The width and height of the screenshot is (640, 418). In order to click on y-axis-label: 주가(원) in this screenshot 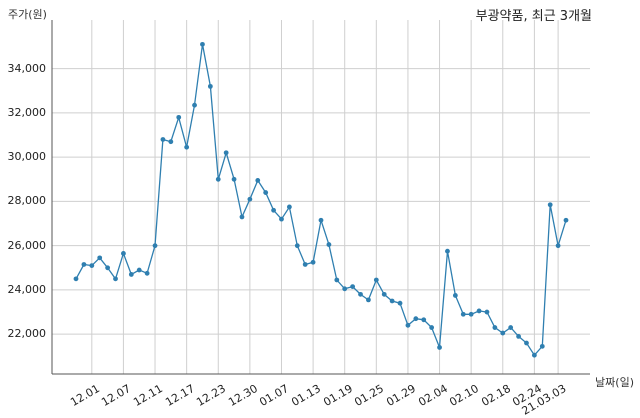, I will do `click(27, 14)`.